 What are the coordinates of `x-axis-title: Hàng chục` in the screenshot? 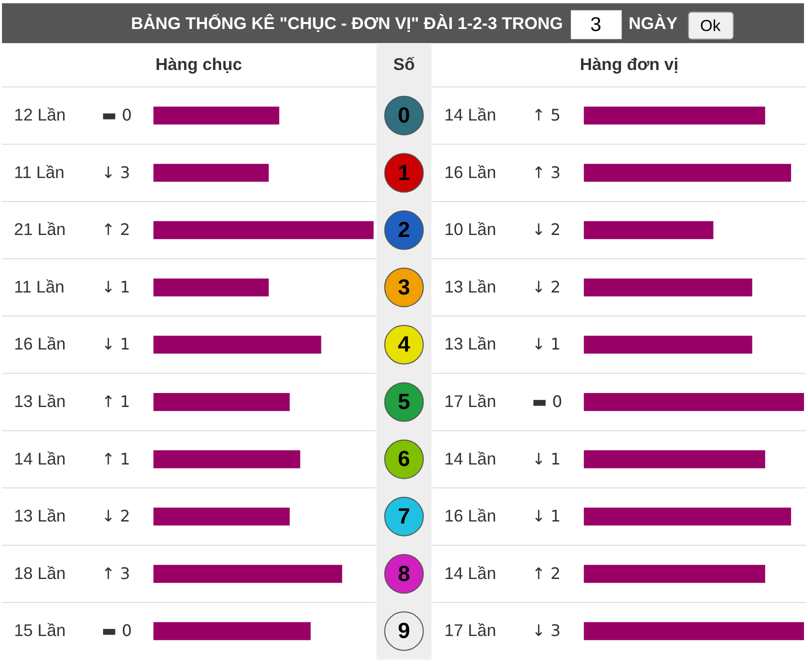 It's located at (199, 64).